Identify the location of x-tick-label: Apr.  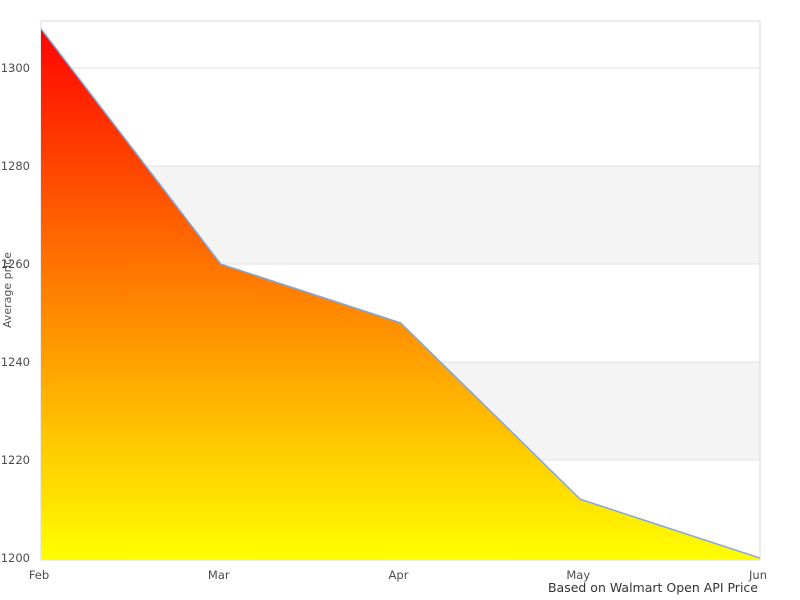
(399, 575).